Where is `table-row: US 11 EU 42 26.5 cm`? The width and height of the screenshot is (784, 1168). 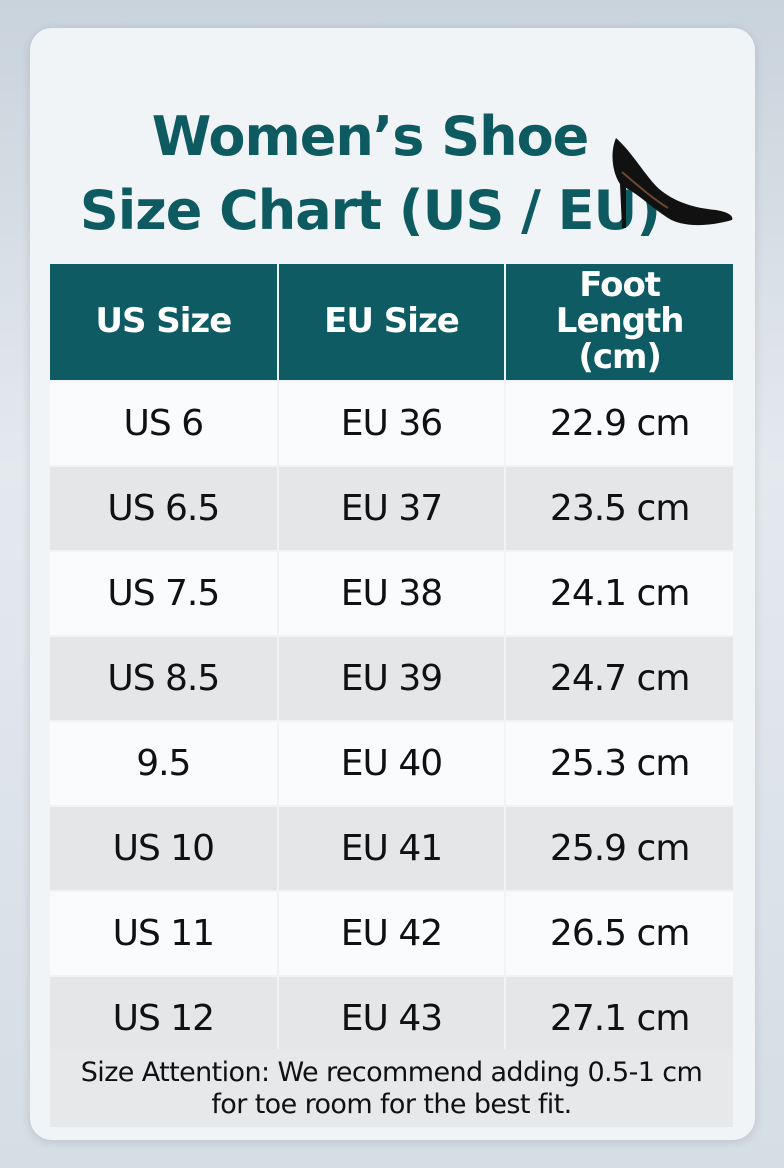
table-row: US 11 EU 42 26.5 cm is located at coordinates (391, 933).